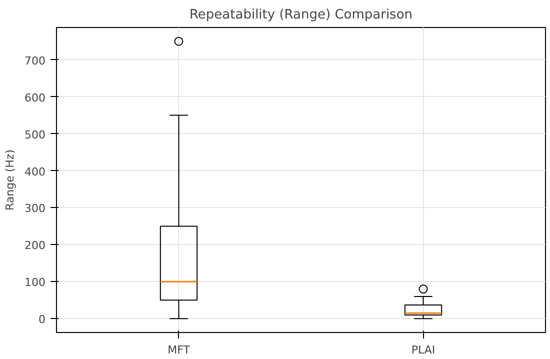 The width and height of the screenshot is (550, 359). What do you see at coordinates (35, 135) in the screenshot?
I see `y-tick-label: 500` at bounding box center [35, 135].